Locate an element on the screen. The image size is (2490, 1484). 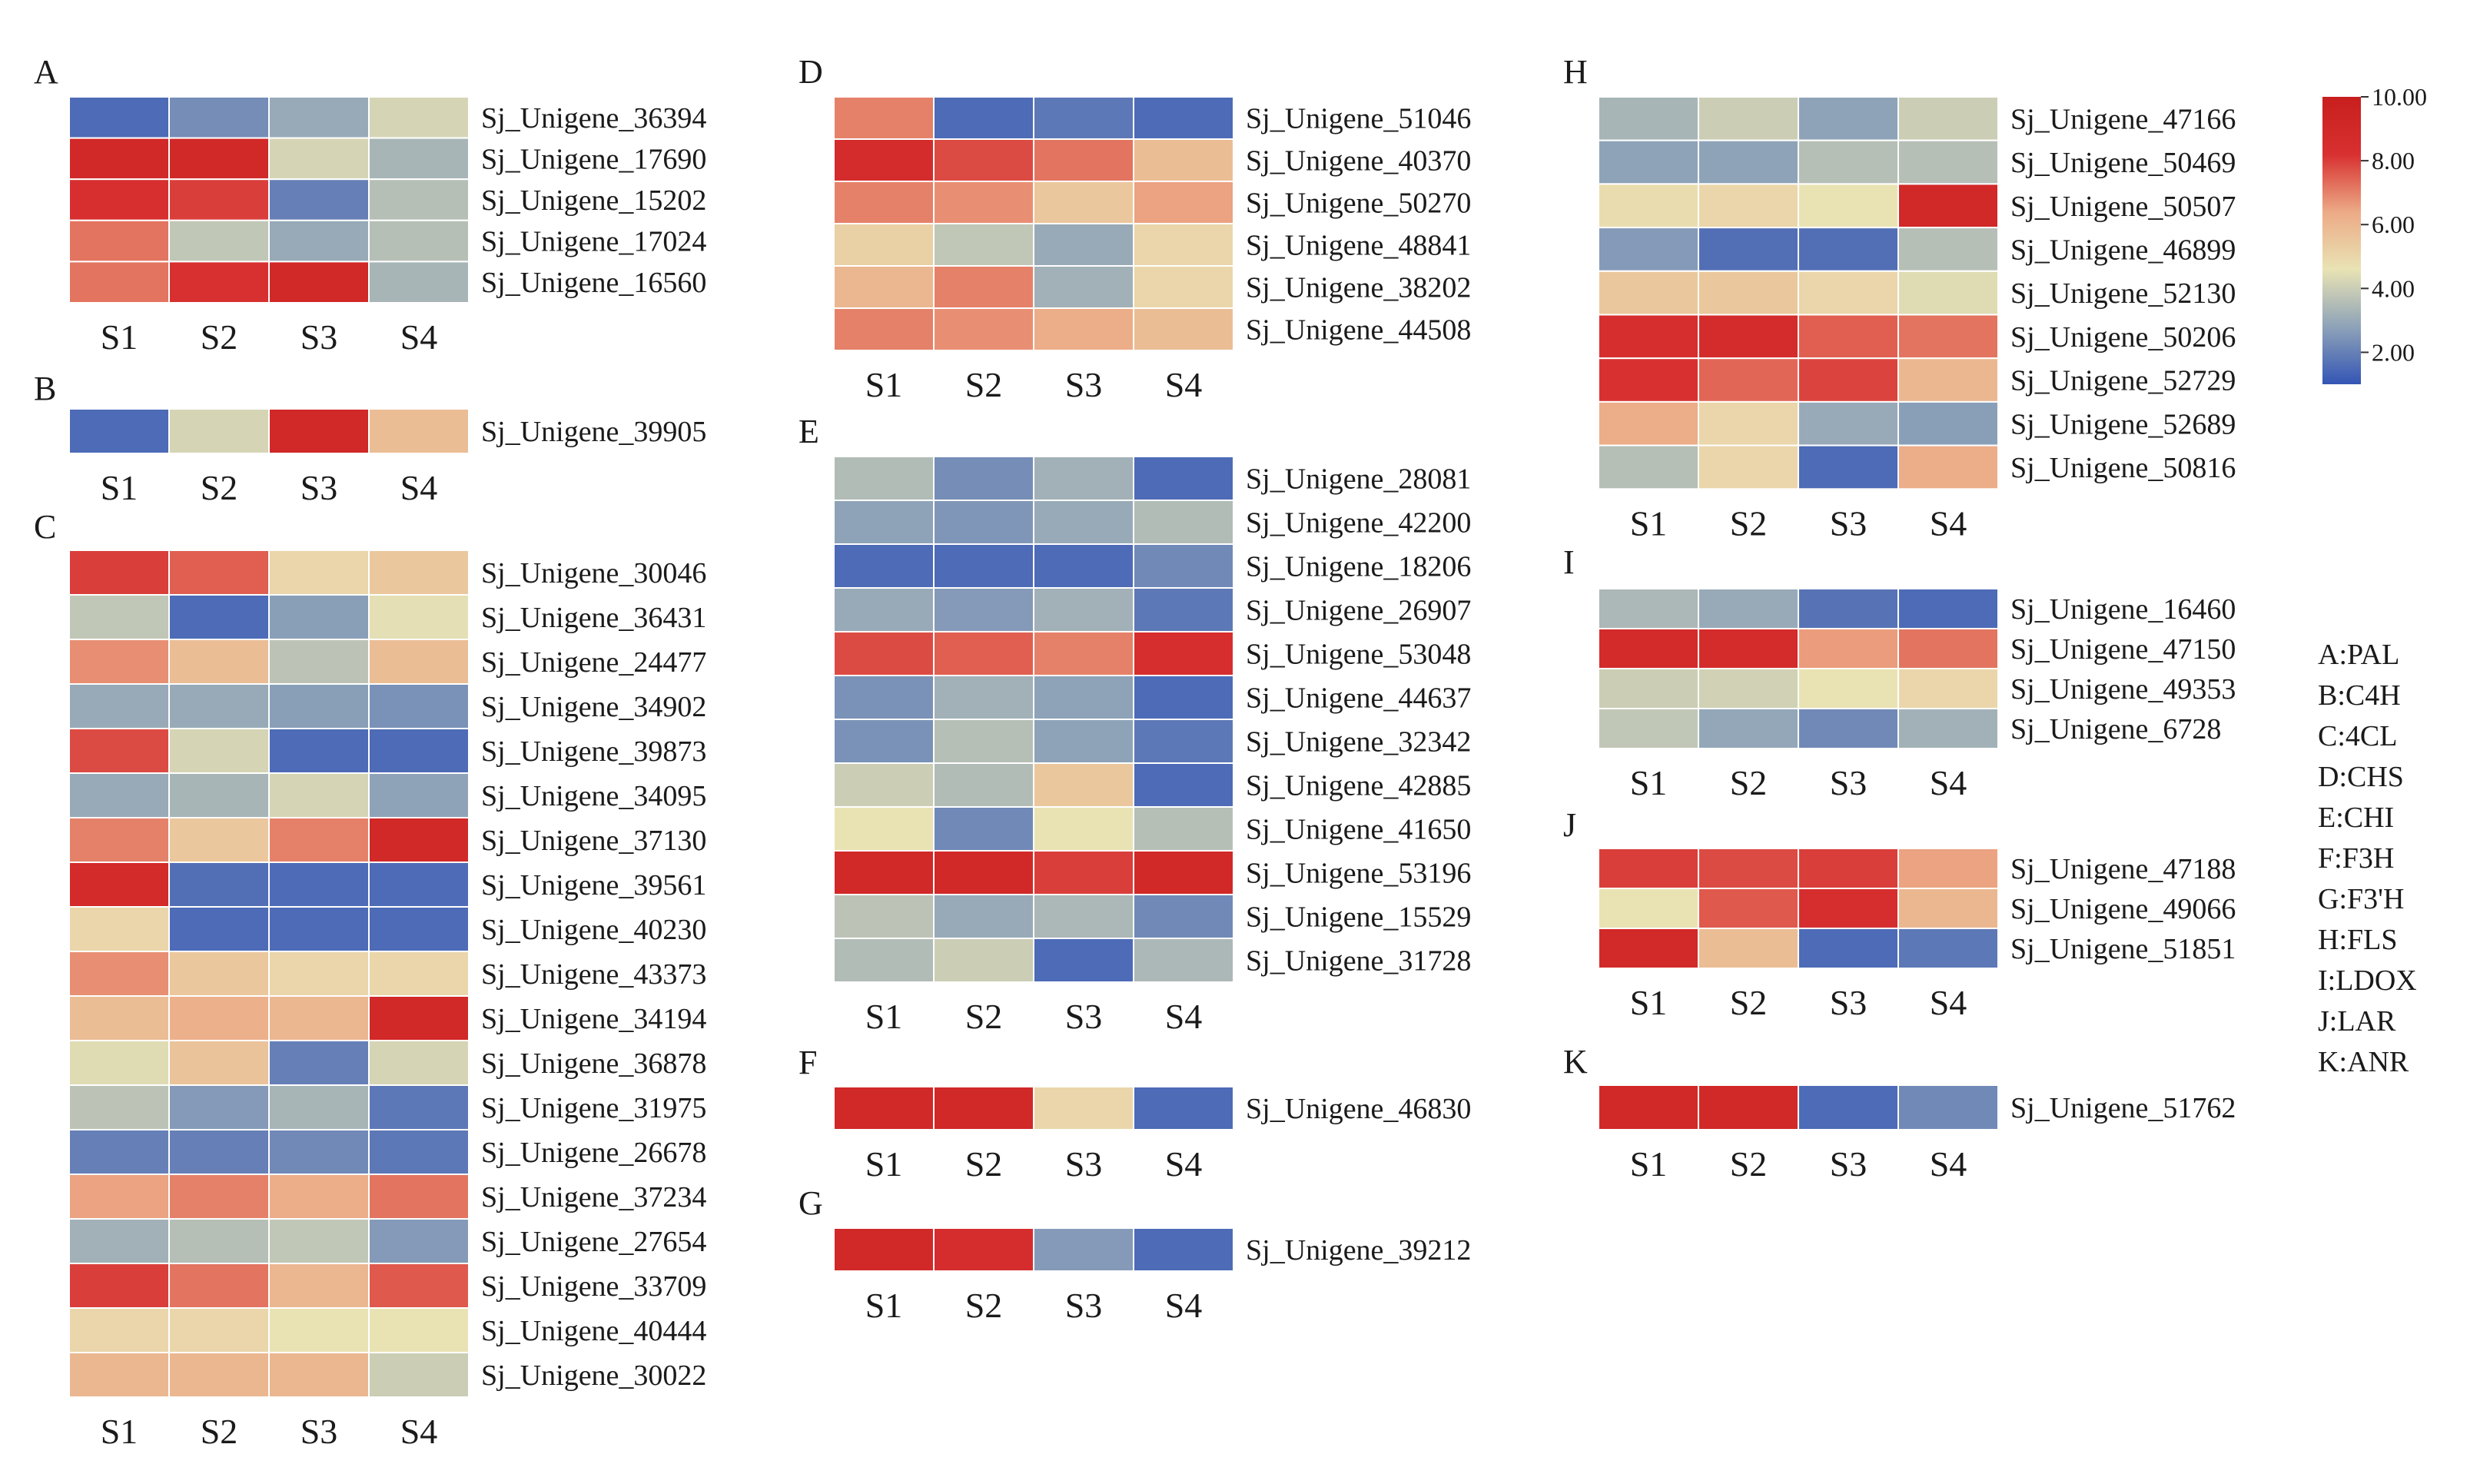
panel-letter: D is located at coordinates (810, 72).